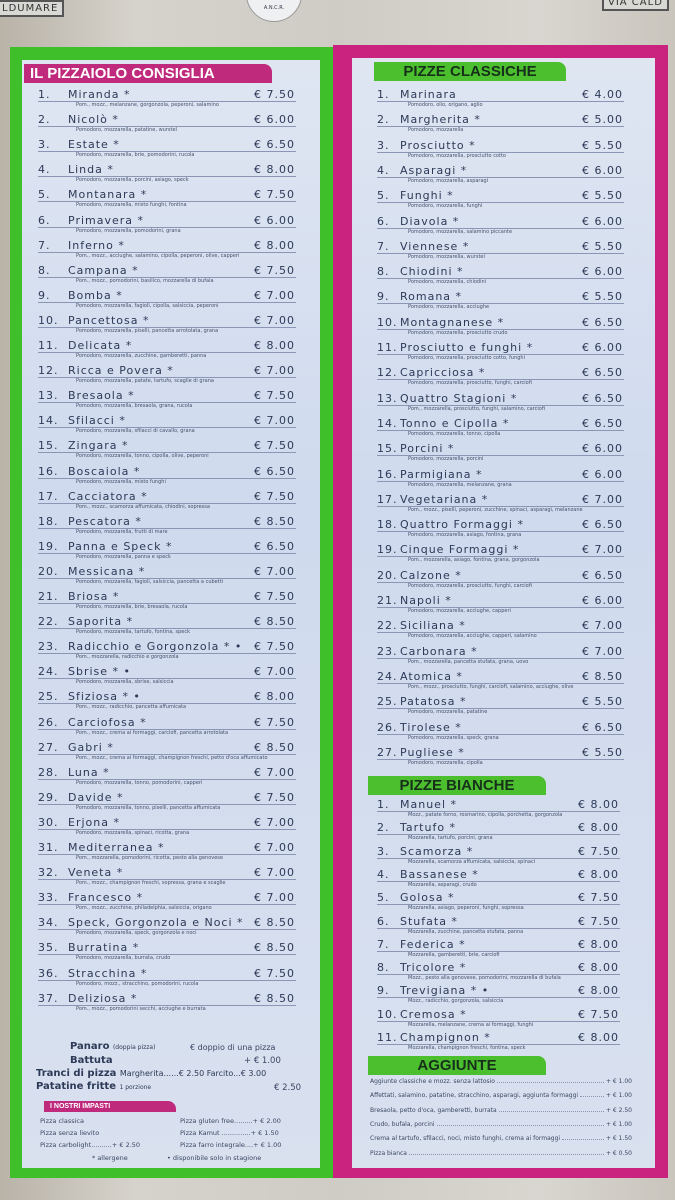 Image resolution: width=675 pixels, height=1200 pixels. Describe the element at coordinates (460, 231) in the screenshot. I see `item-description: Pomodoro, mozzarella, salamino piccante` at that location.